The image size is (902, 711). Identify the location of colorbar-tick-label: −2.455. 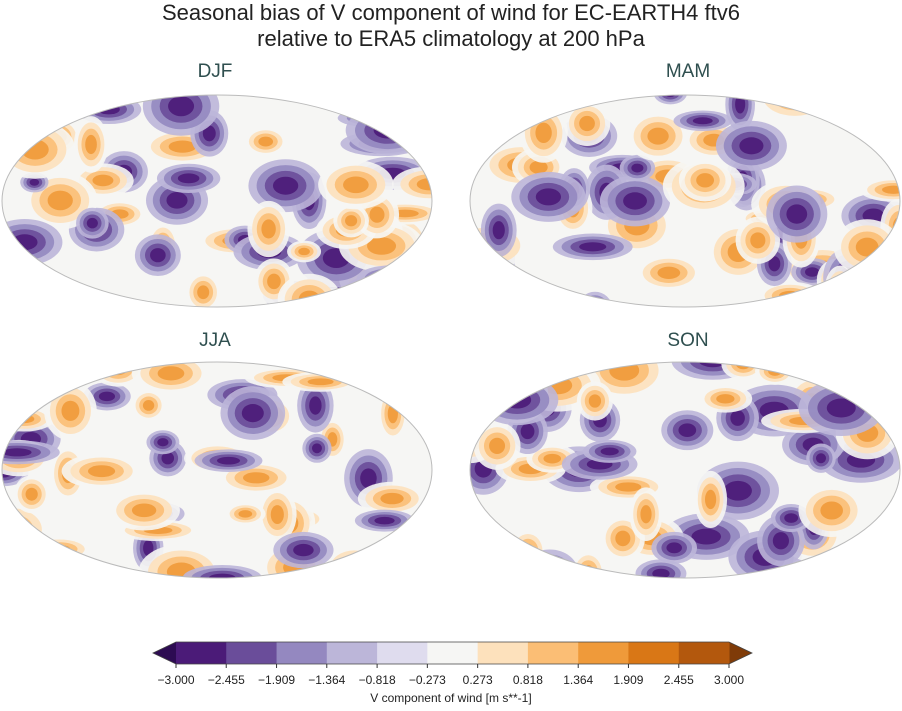
(226, 680).